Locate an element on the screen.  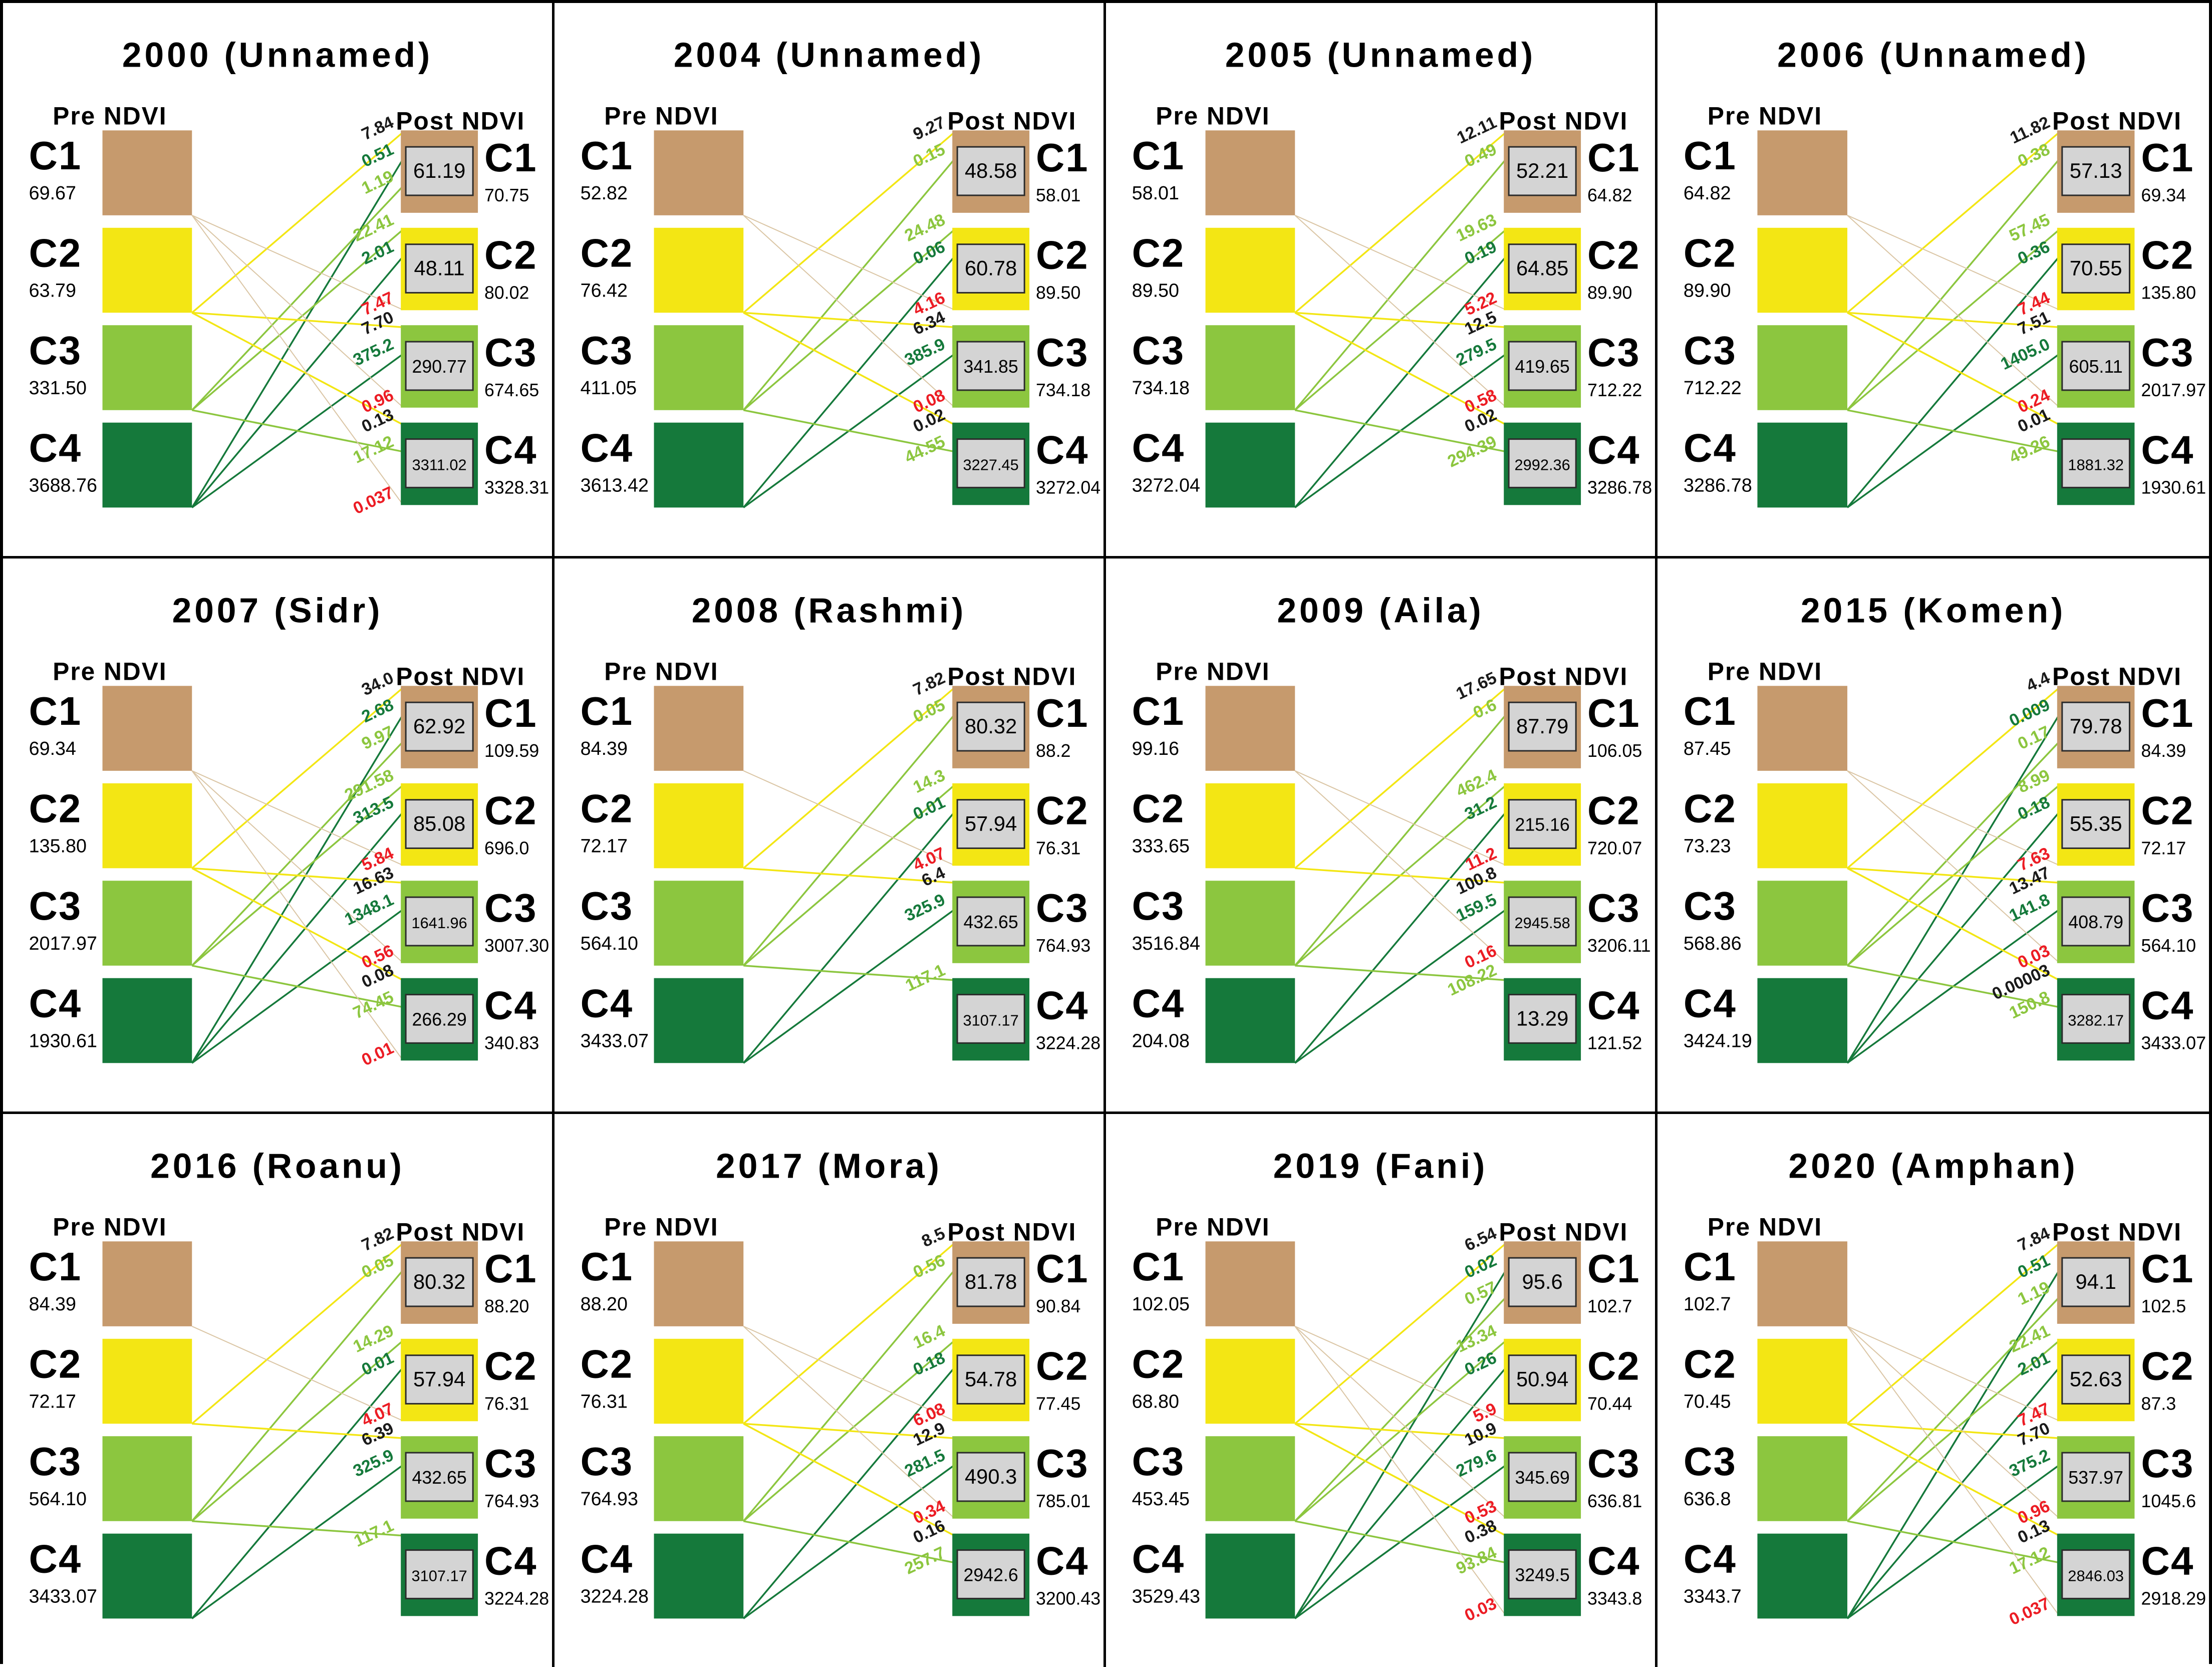
panel-title: 2005 (Unnamed) is located at coordinates (1380, 55).